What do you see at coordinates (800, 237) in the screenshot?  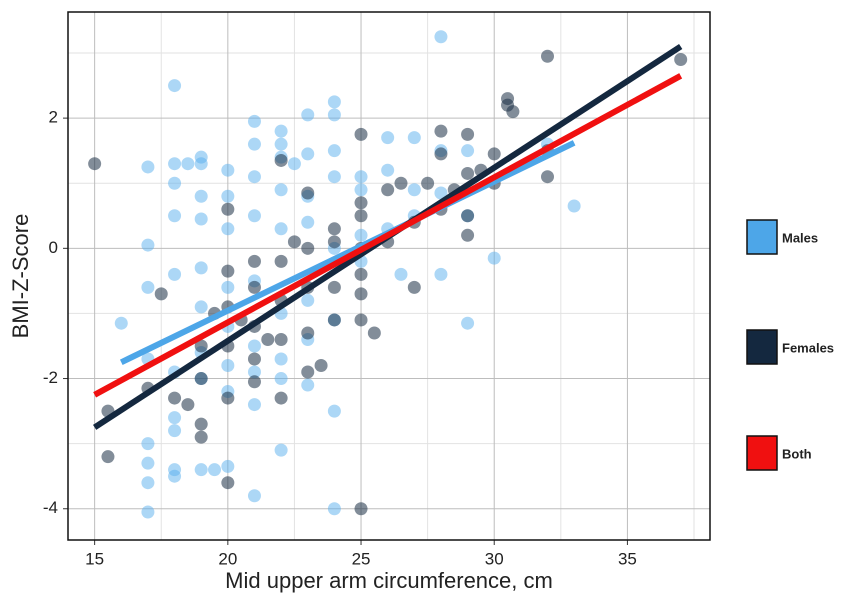 I see `legend-label: Males` at bounding box center [800, 237].